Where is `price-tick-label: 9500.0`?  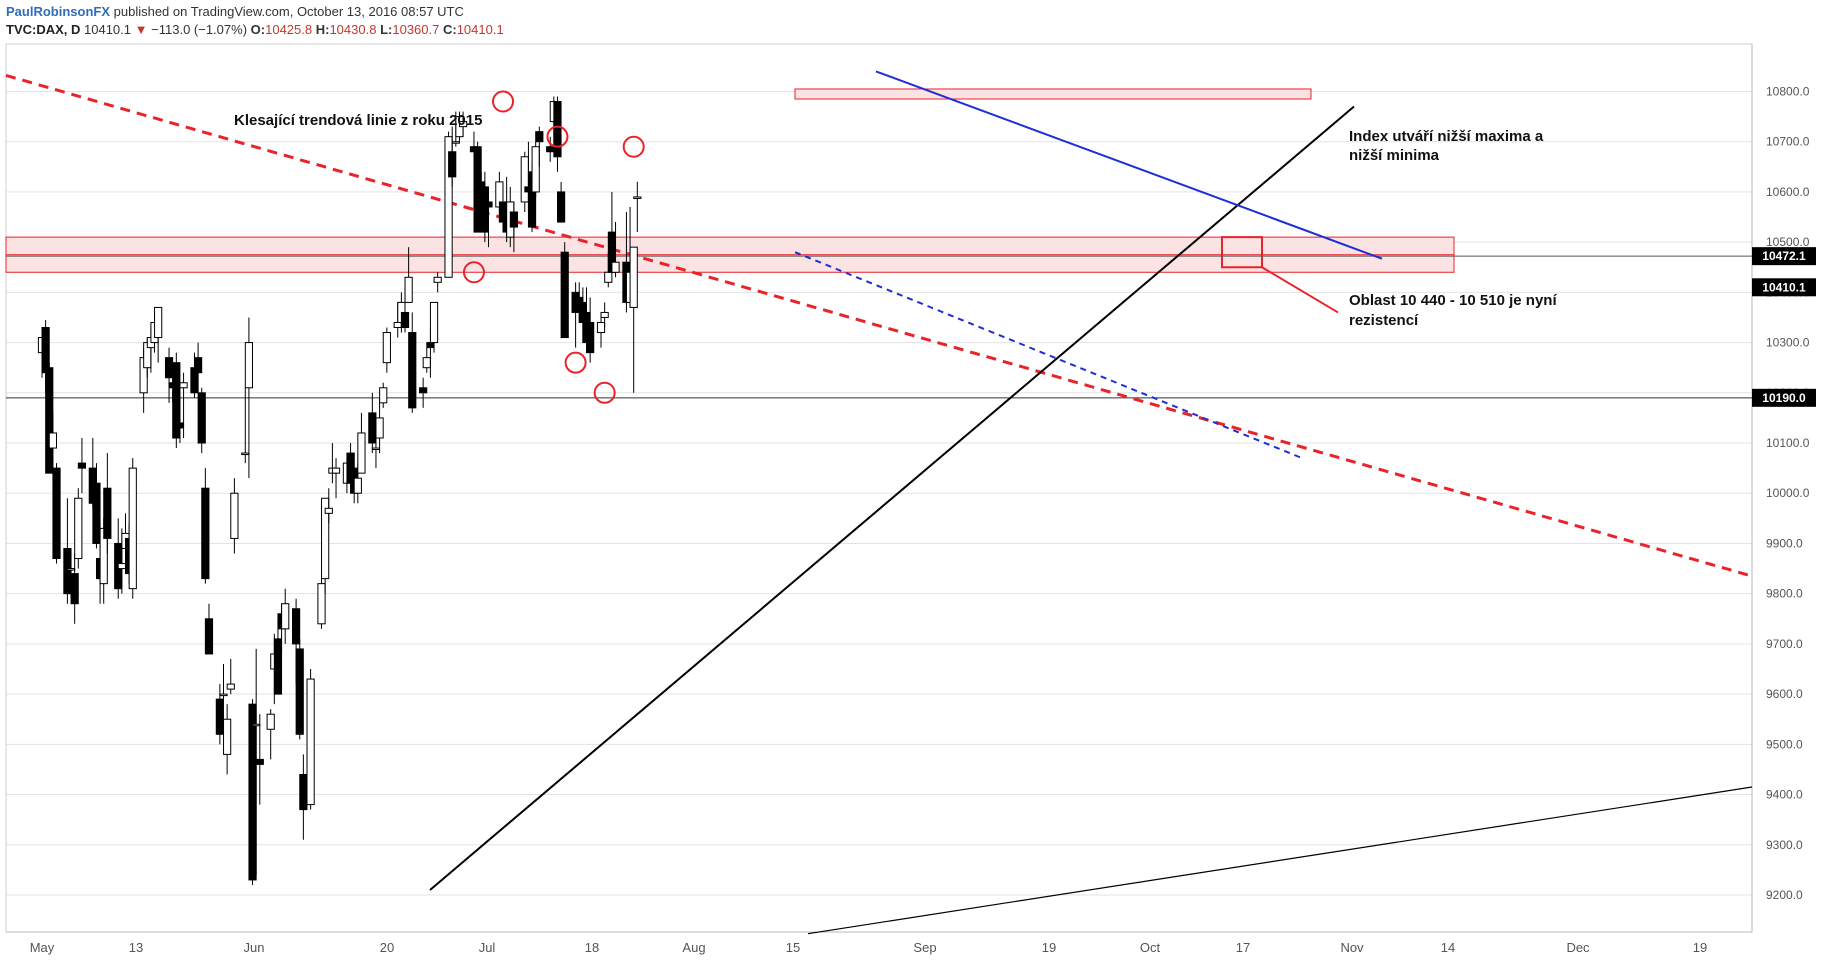
price-tick-label: 9500.0 is located at coordinates (1784, 744).